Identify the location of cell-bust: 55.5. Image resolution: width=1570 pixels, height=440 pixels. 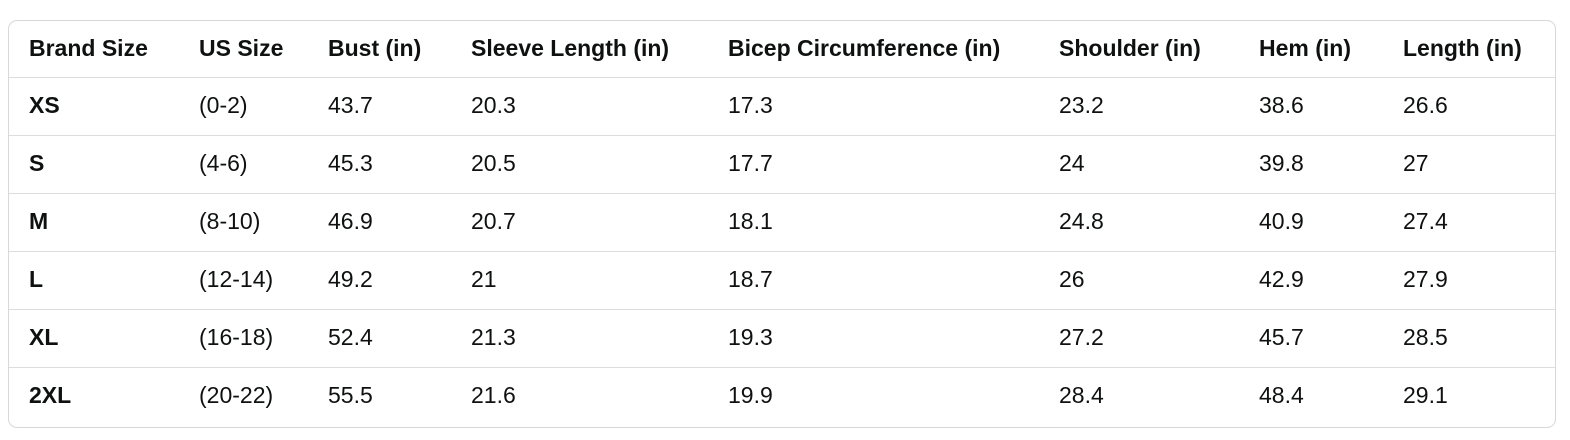
(350, 395).